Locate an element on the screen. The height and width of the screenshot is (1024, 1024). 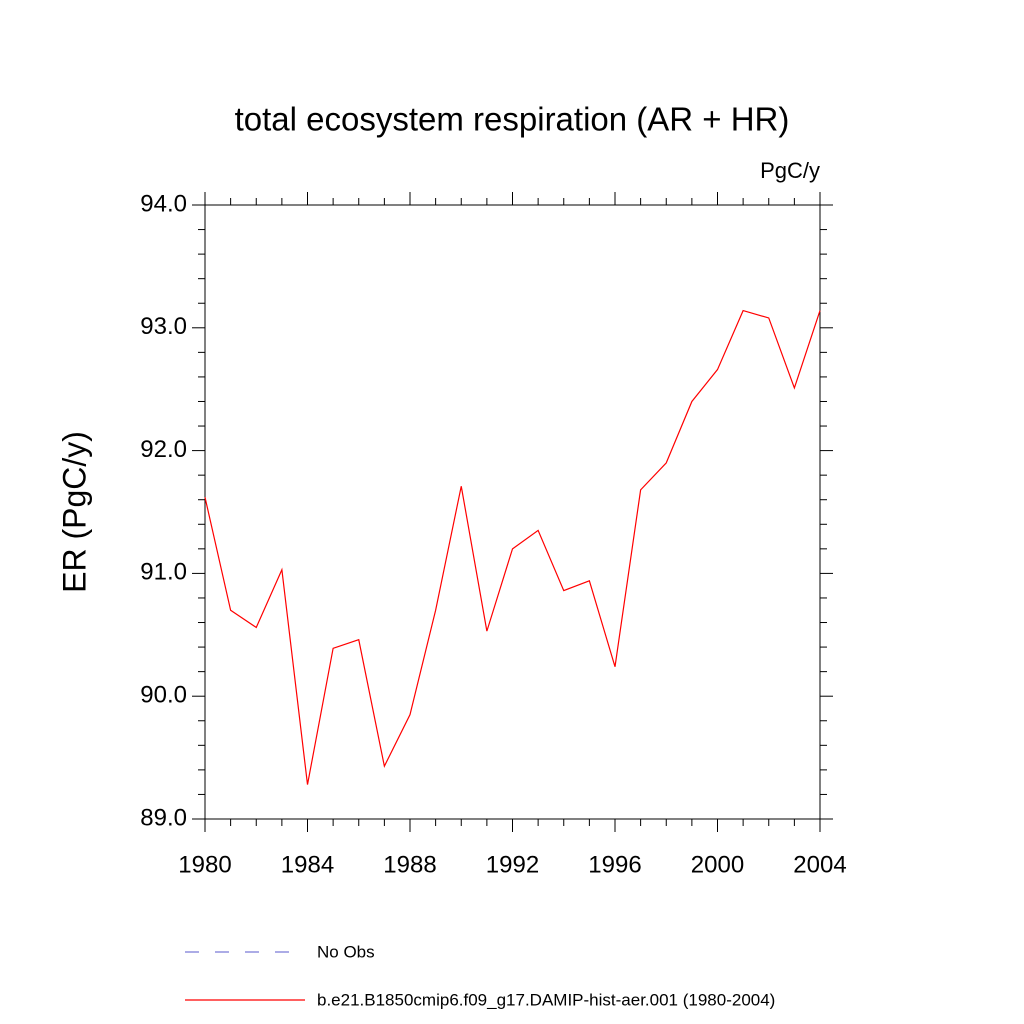
x-tick-label: 1996 is located at coordinates (614, 864).